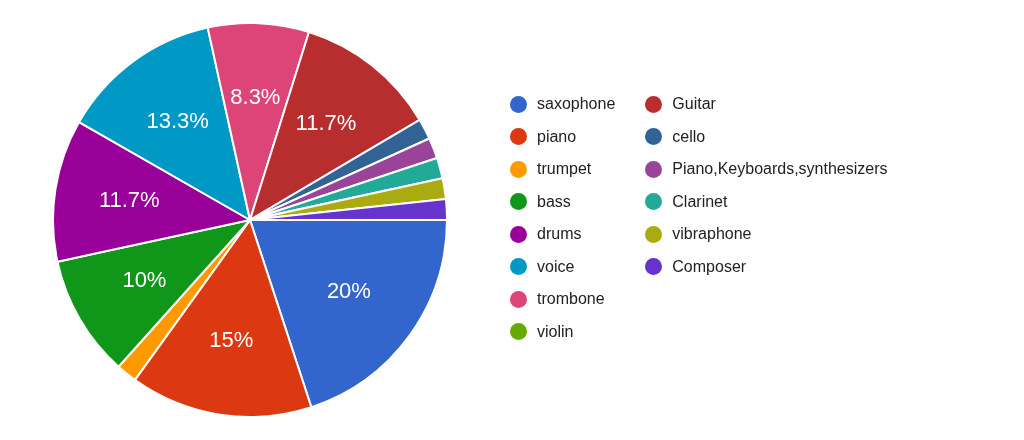 Image resolution: width=1024 pixels, height=440 pixels. I want to click on legend-label: trombone, so click(571, 299).